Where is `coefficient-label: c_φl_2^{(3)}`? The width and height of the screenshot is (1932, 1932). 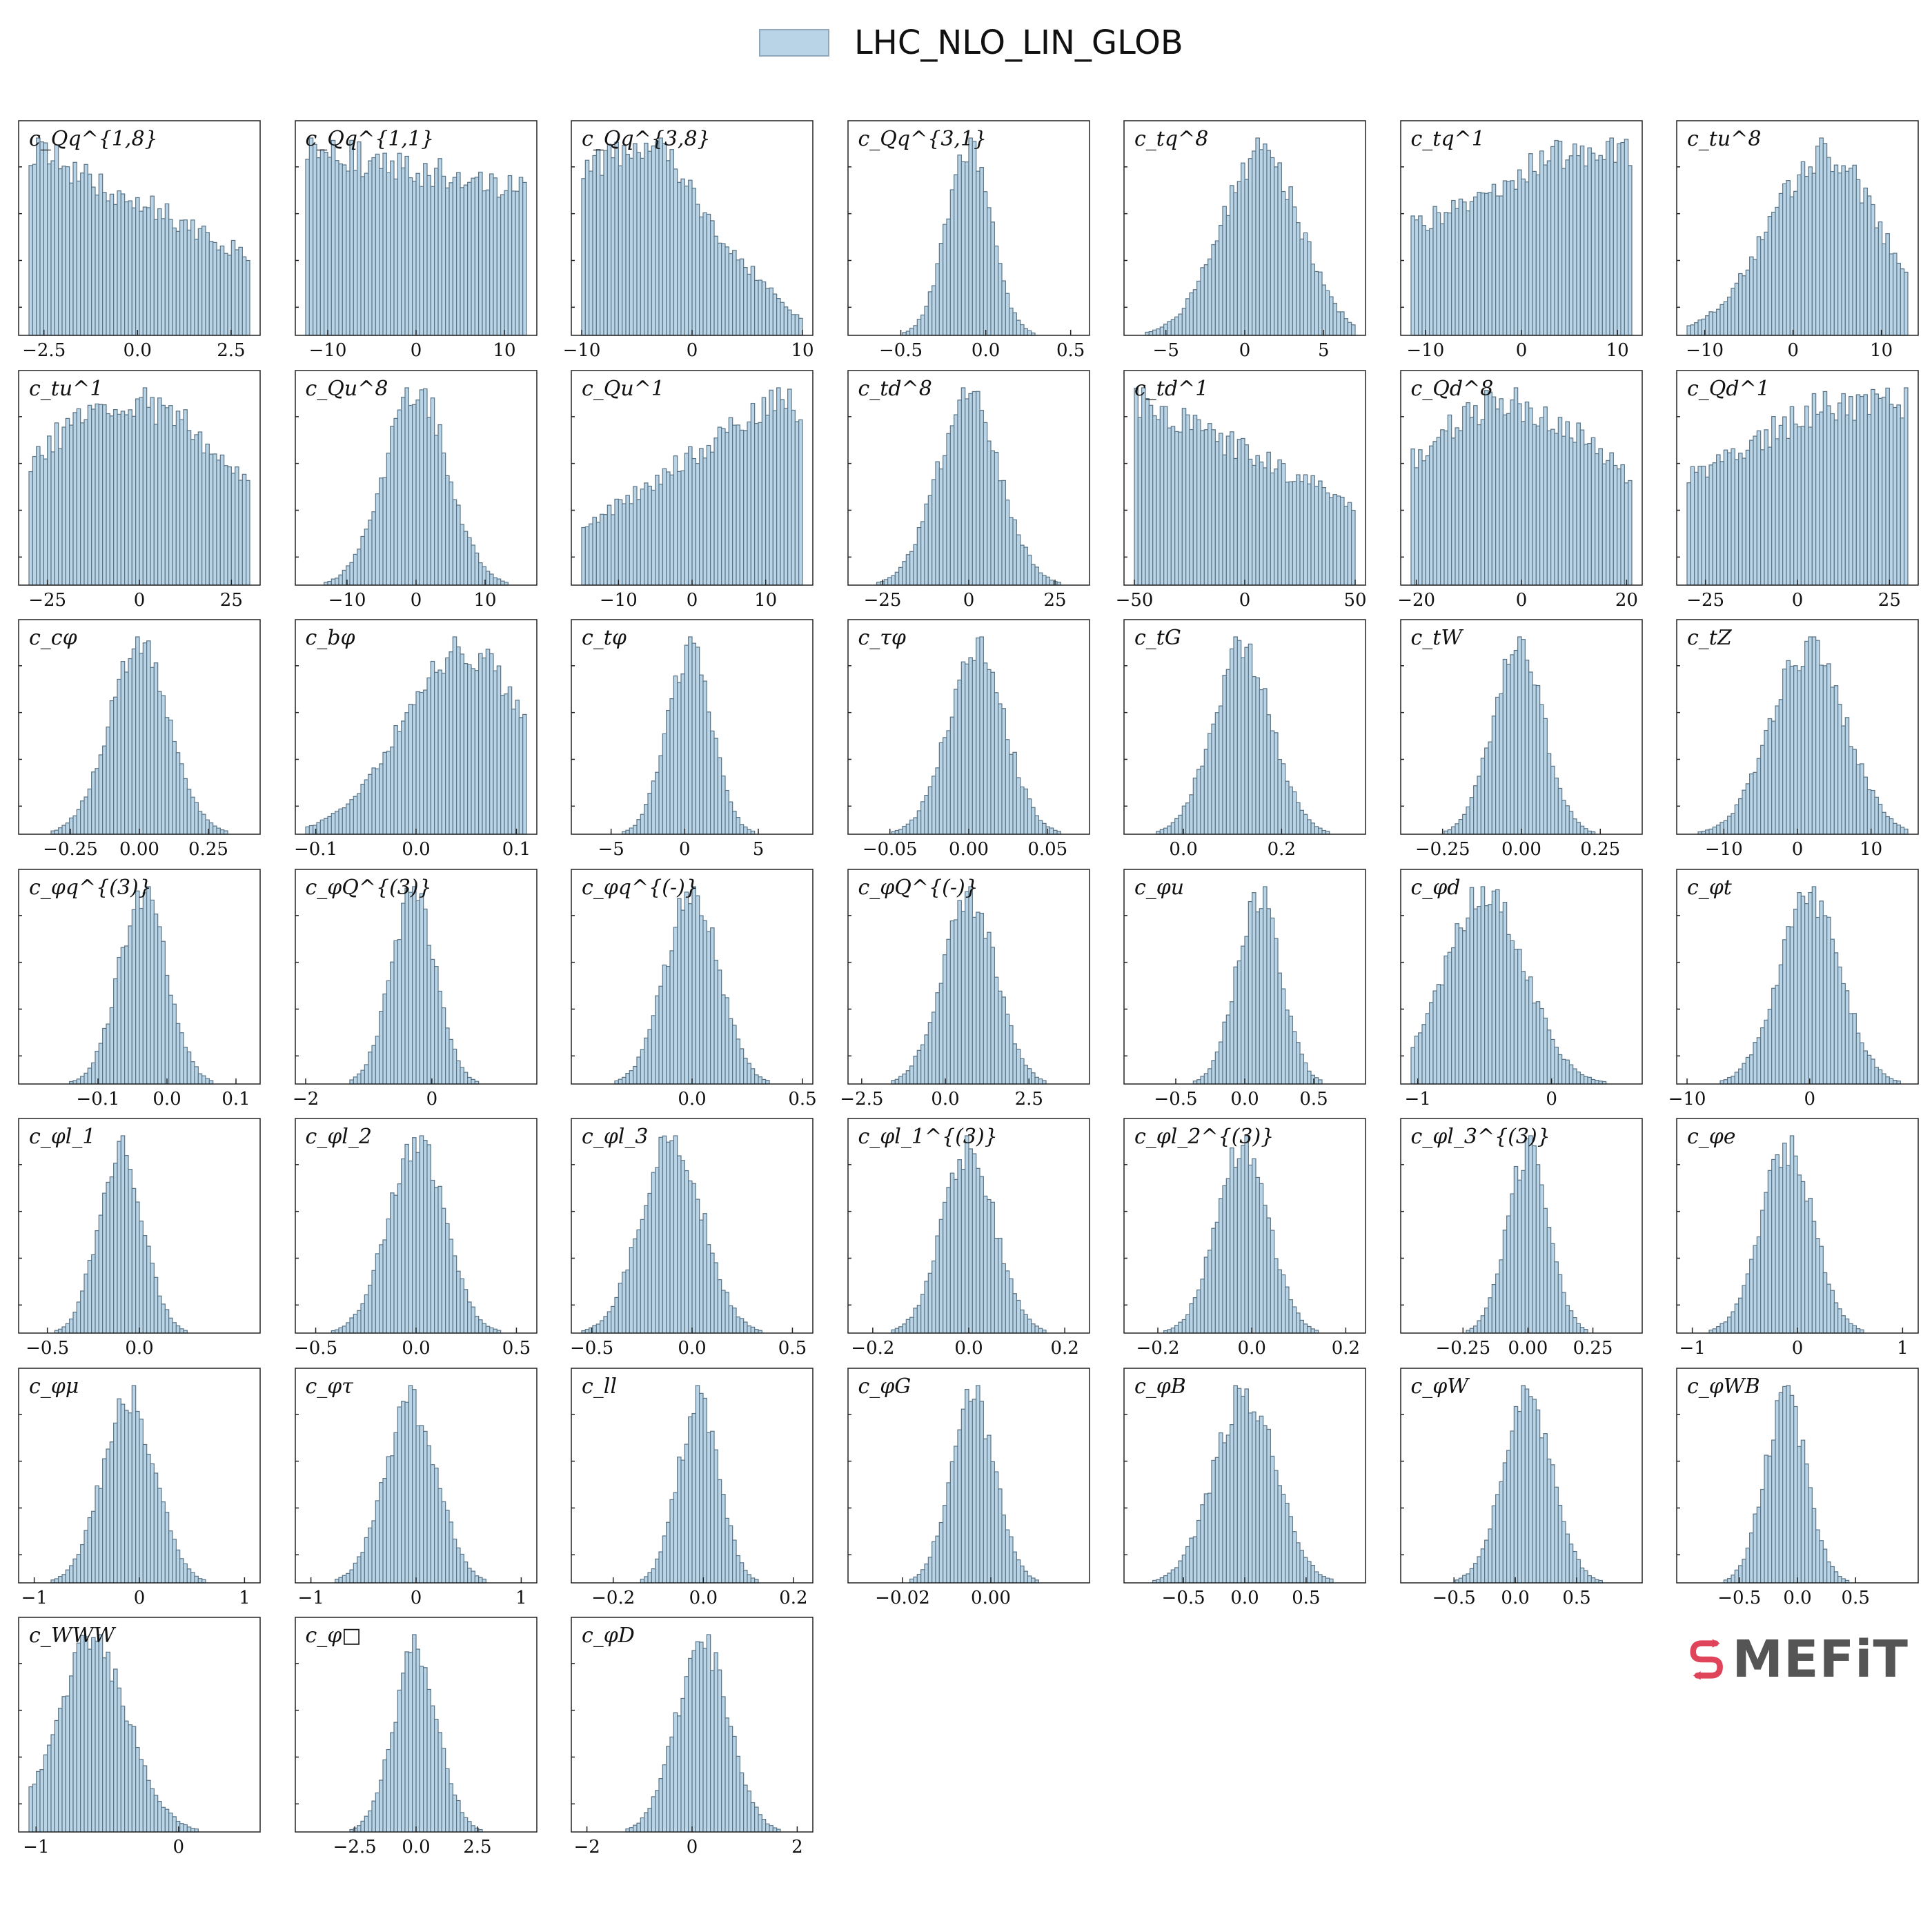
coefficient-label: c_φl_2^{(3)} is located at coordinates (1204, 1137).